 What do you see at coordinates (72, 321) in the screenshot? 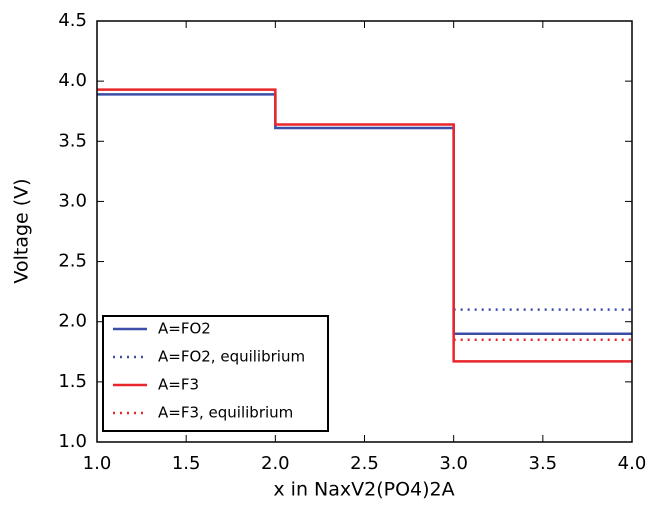
I see `y-tick-label: 2.0` at bounding box center [72, 321].